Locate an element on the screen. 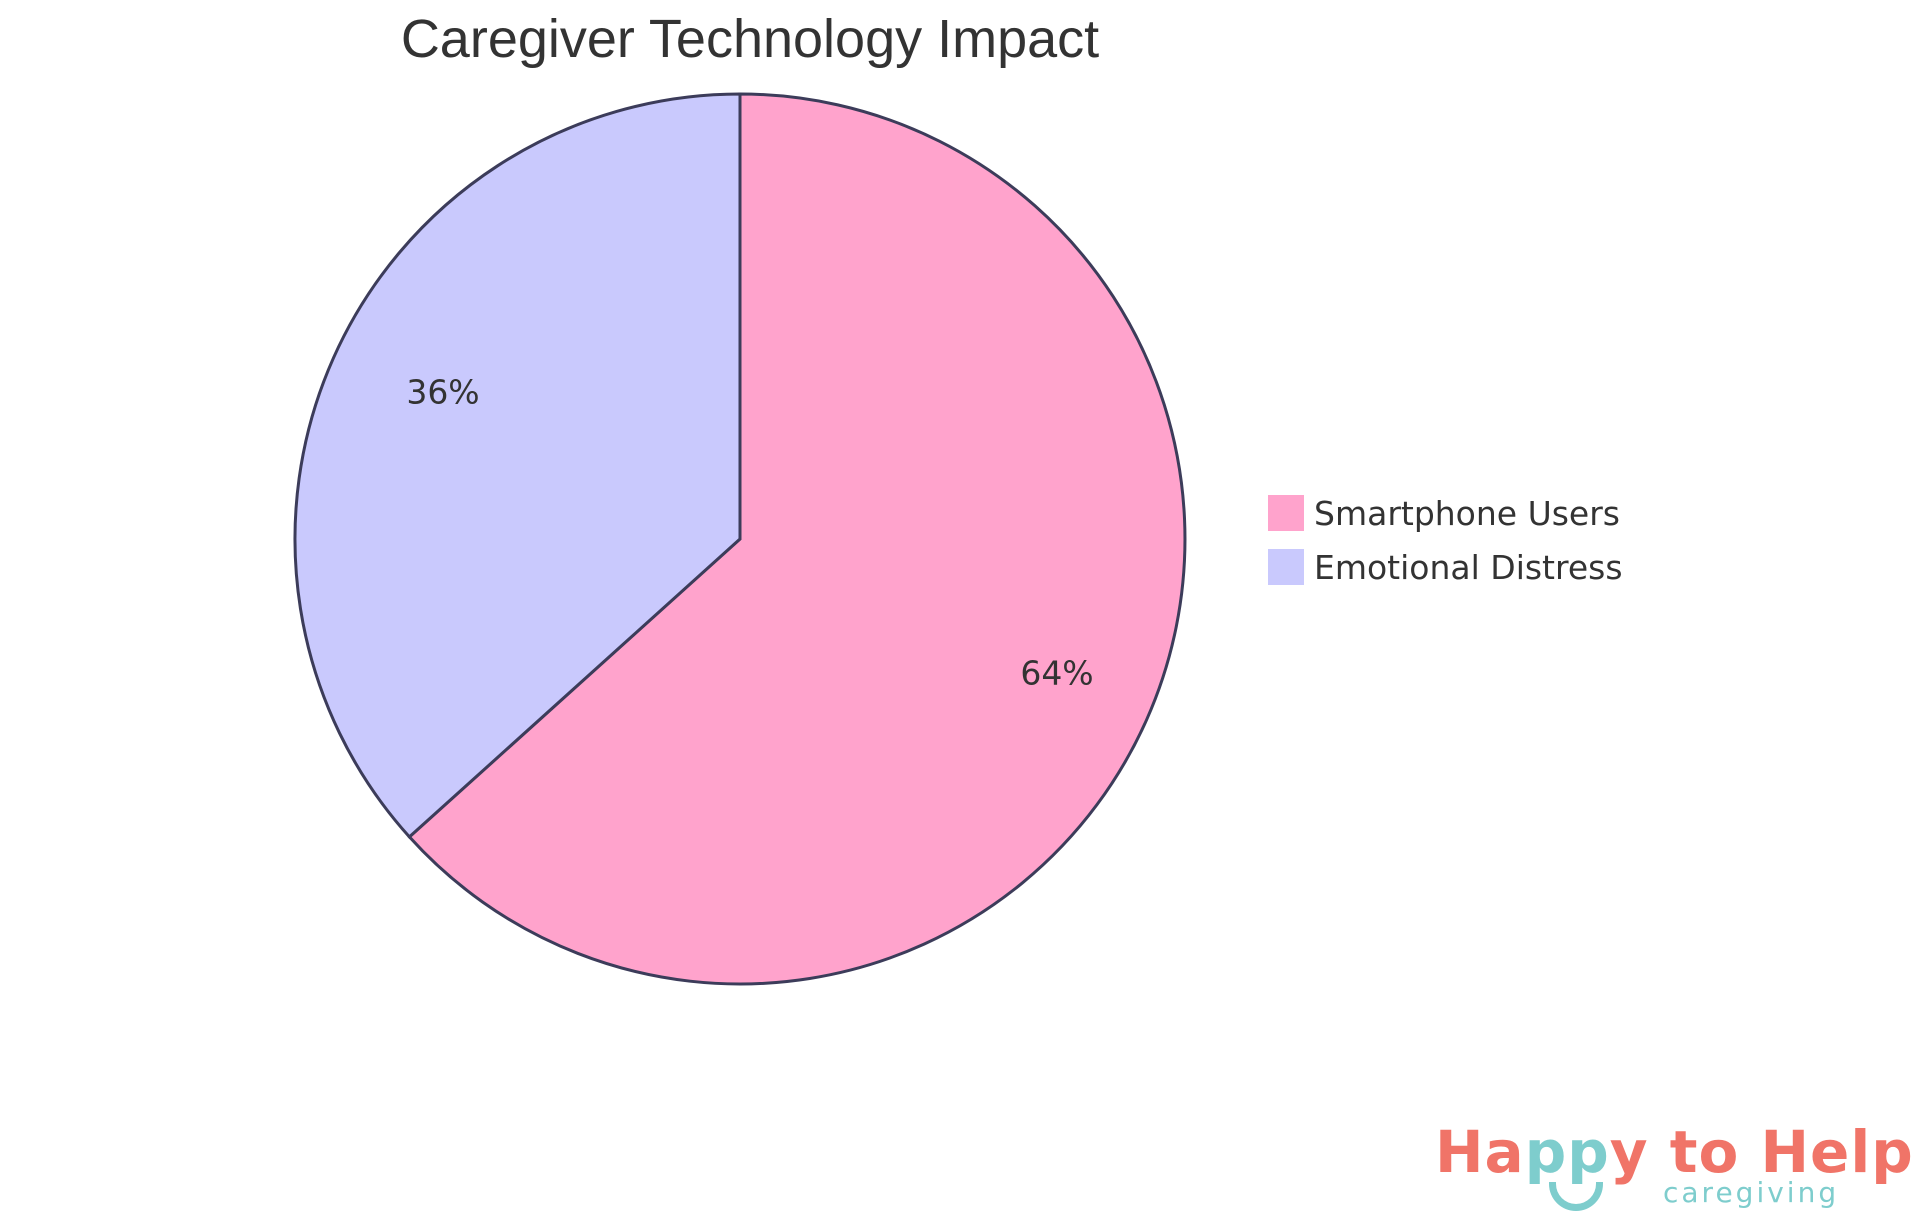 The height and width of the screenshot is (1215, 1920). logo-wordmark: Happy to Help is located at coordinates (1674, 1152).